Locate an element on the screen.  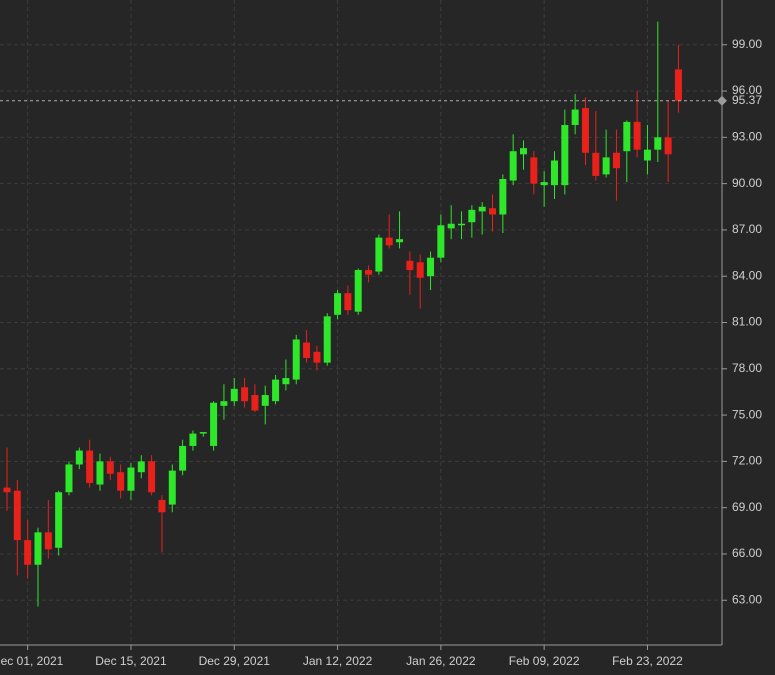
x-tick-label: Dec 15, 2021 is located at coordinates (131, 661).